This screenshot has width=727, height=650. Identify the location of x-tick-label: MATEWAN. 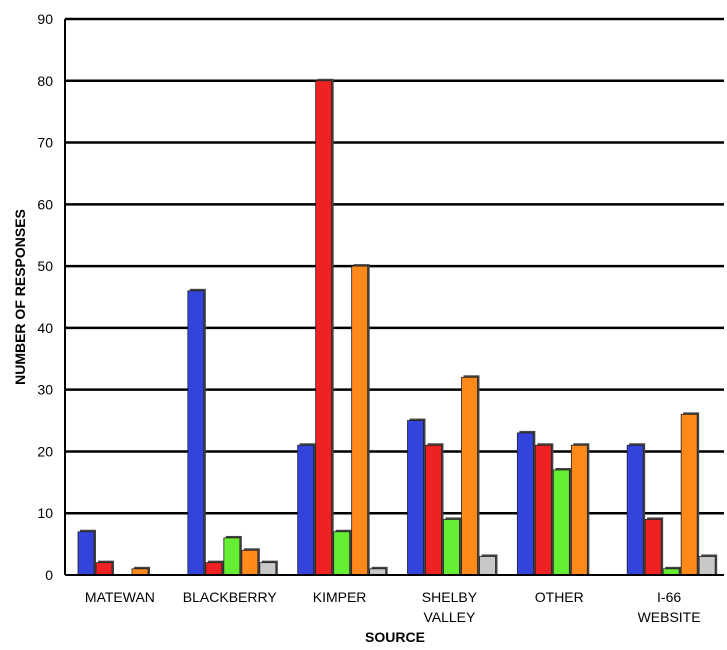
(120, 597).